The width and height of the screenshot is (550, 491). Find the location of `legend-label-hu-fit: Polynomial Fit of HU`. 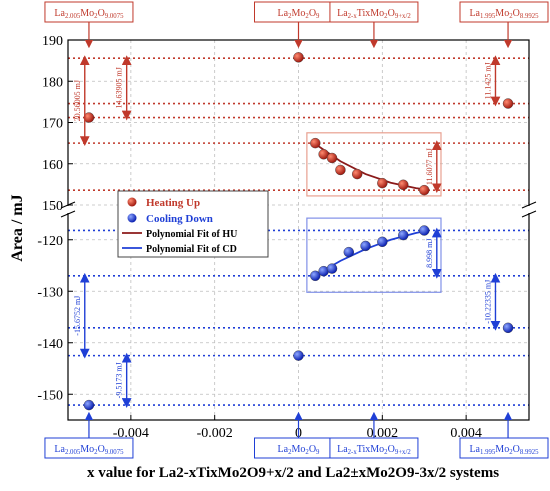

legend-label-hu-fit: Polynomial Fit of HU is located at coordinates (191, 234).